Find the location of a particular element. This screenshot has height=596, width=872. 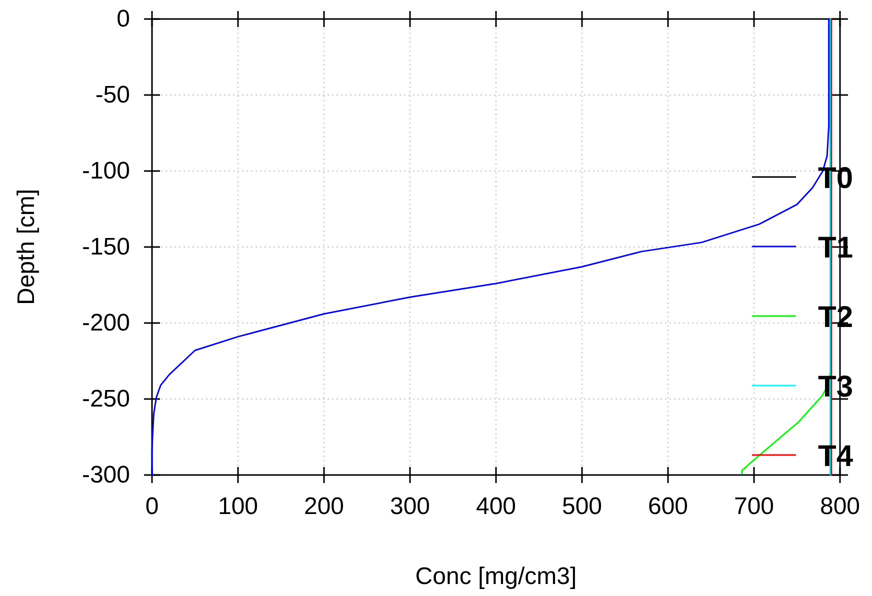

x-tick-label: 0 is located at coordinates (152, 506).